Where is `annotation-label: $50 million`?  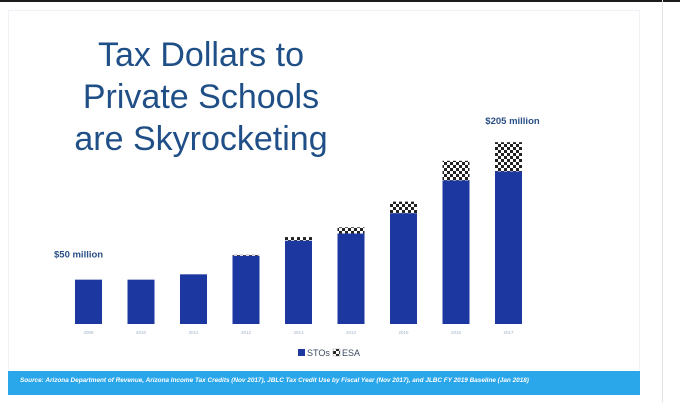
annotation-label: $50 million is located at coordinates (78, 255).